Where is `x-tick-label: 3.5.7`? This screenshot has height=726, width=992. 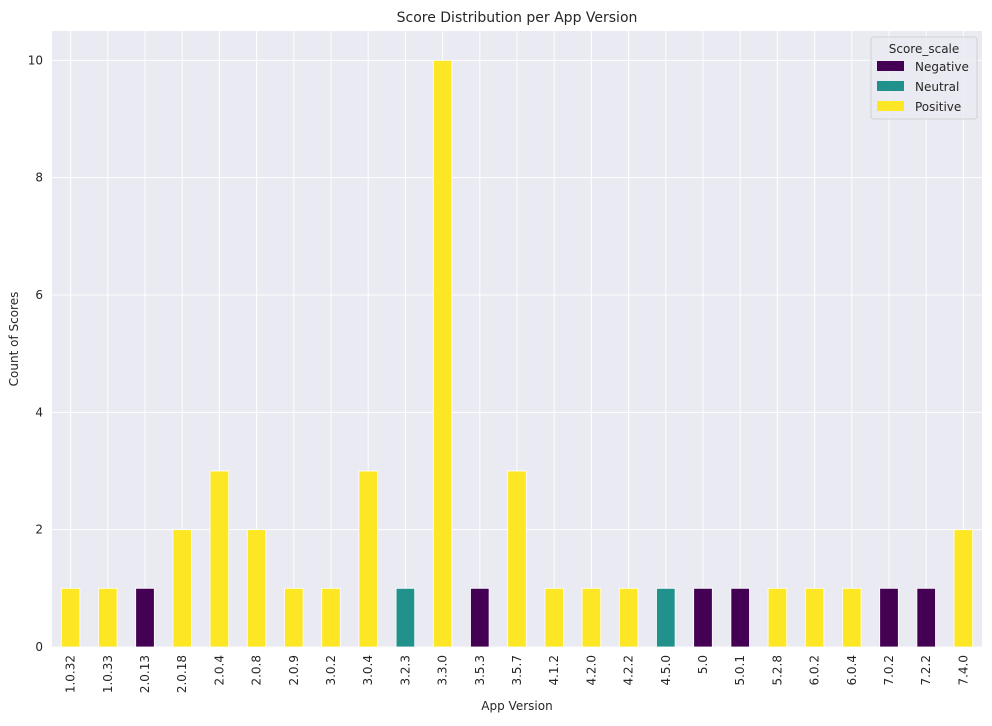
x-tick-label: 3.5.7 is located at coordinates (517, 670).